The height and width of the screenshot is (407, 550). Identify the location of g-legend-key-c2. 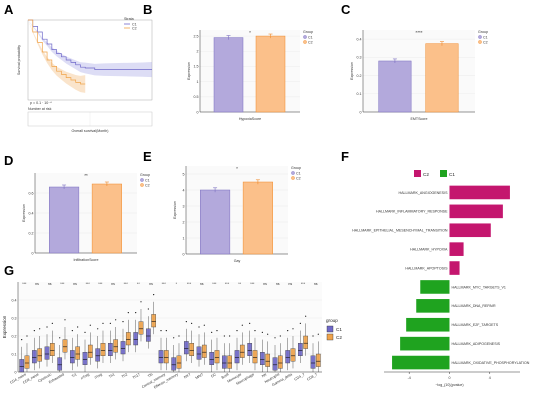
(330, 337).